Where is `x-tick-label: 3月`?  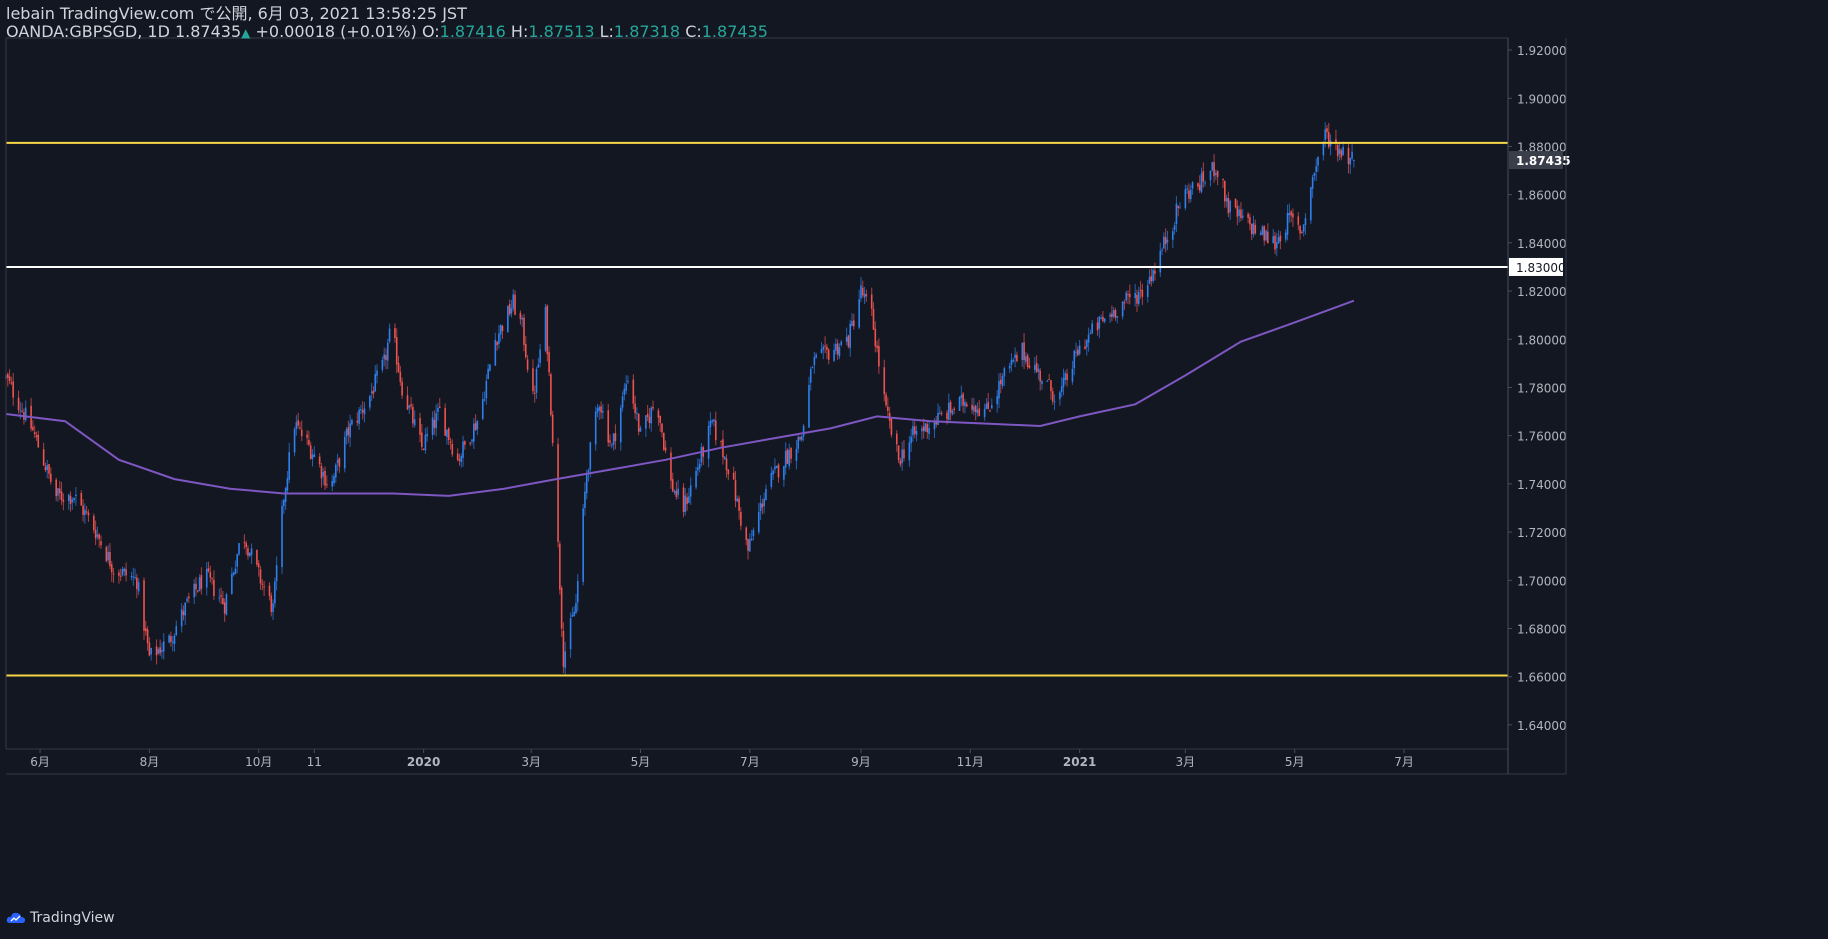
x-tick-label: 3月 is located at coordinates (1186, 762).